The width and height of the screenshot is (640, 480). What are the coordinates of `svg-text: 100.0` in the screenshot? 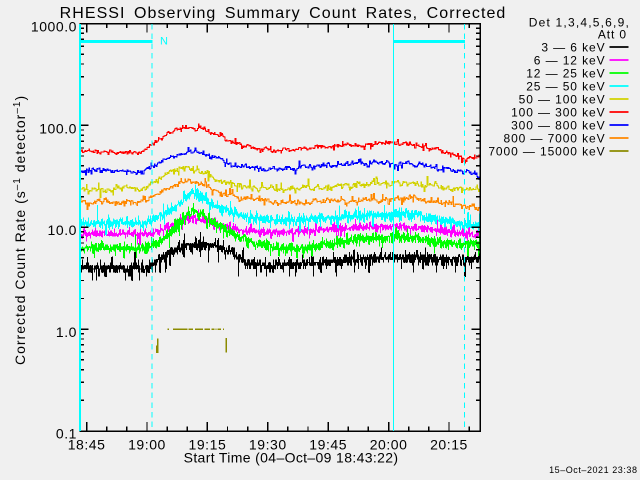 It's located at (58, 128).